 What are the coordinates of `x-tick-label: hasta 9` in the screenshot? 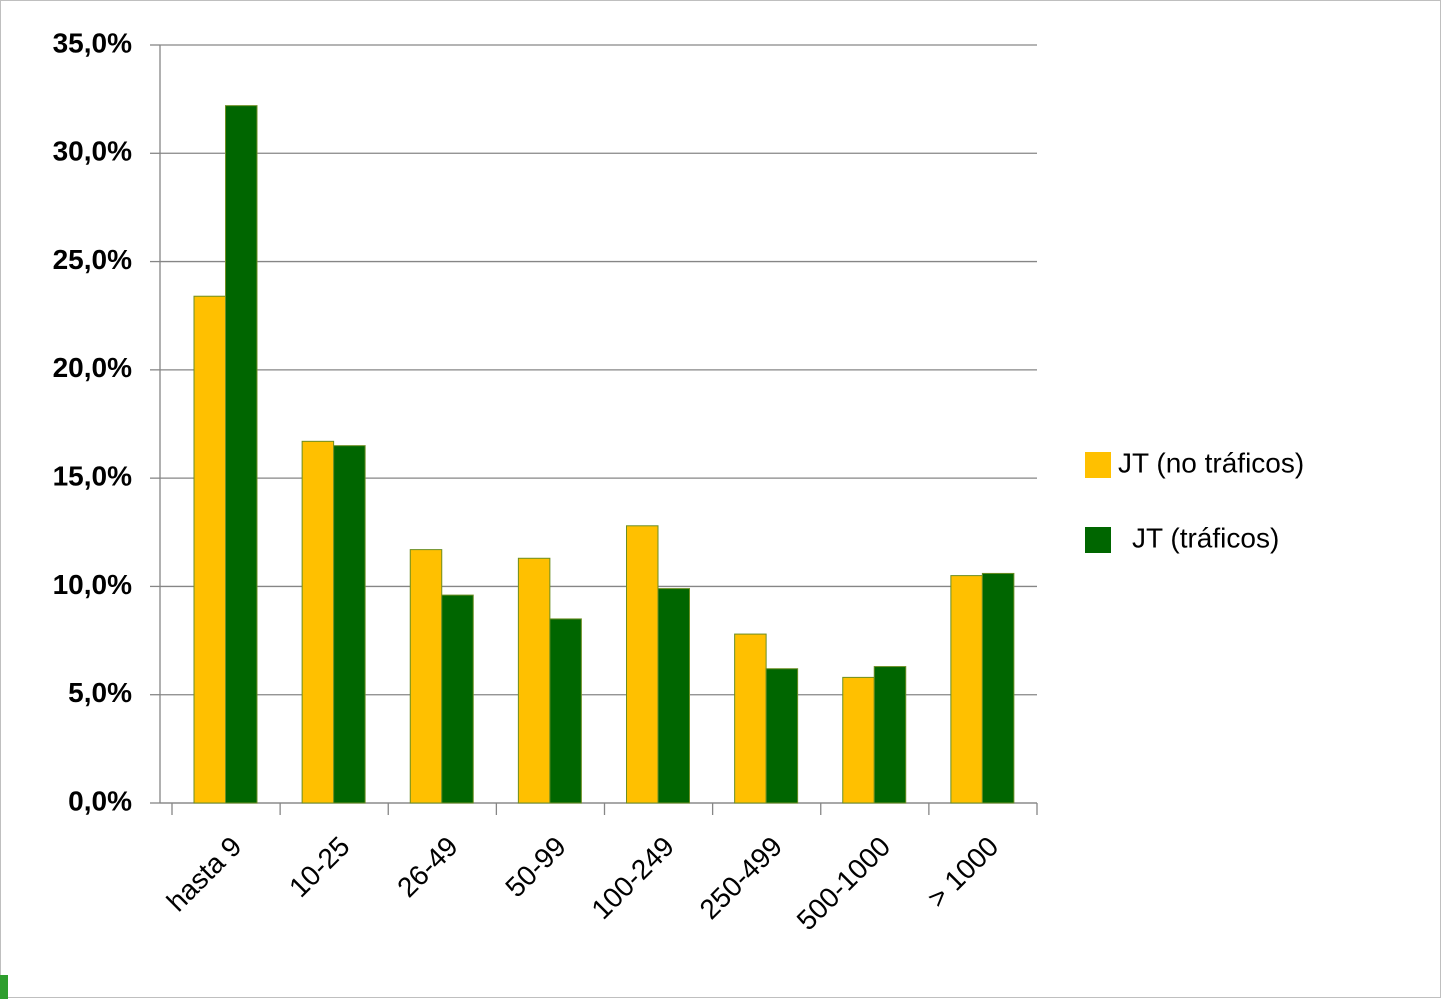 It's located at (204, 874).